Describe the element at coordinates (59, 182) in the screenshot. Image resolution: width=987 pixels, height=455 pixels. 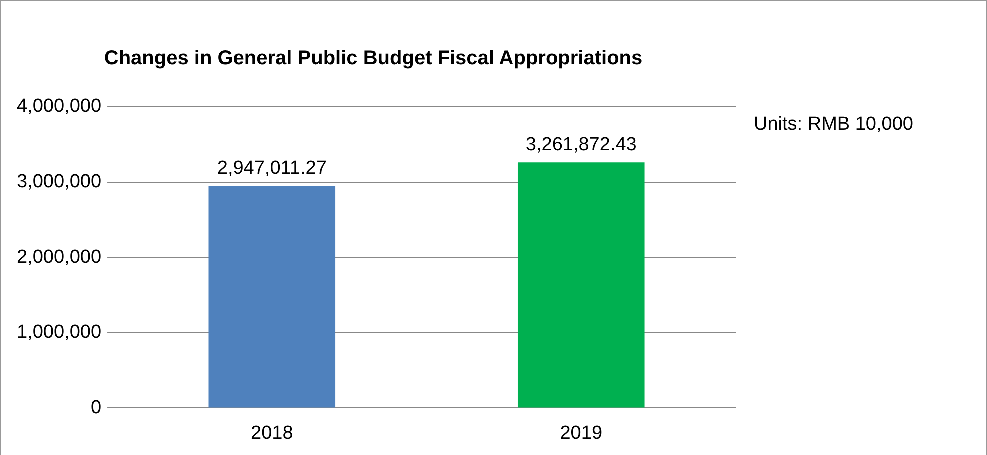
I see `y-tick-label: 3,000,000` at that location.